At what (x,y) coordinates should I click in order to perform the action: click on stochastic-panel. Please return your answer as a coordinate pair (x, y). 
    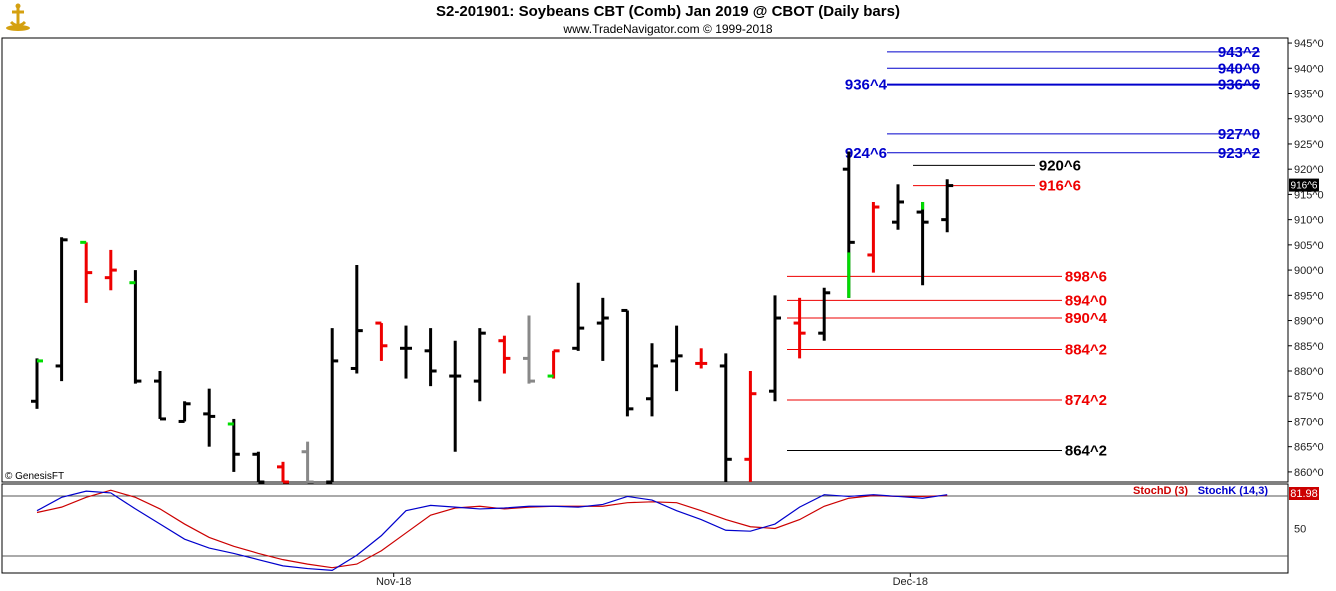
    Looking at the image, I should click on (645, 528).